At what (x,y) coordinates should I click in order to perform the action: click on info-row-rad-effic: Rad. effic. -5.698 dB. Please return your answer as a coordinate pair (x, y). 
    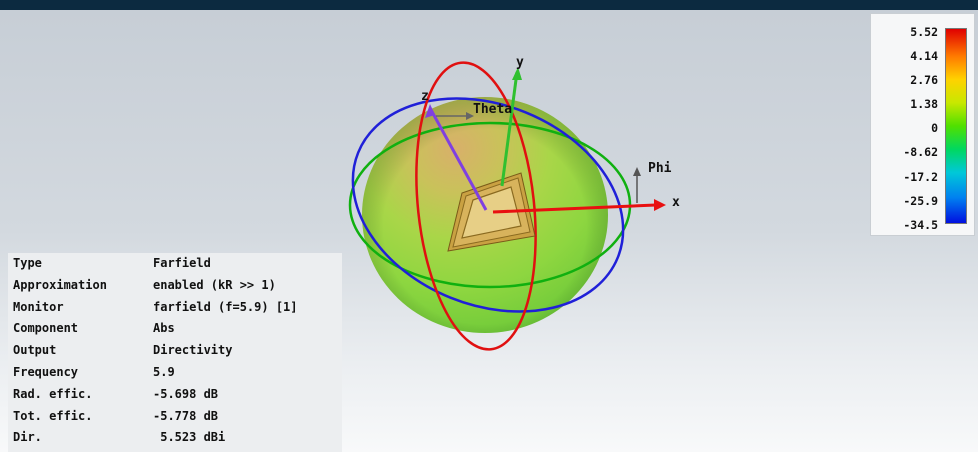
    Looking at the image, I should click on (175, 395).